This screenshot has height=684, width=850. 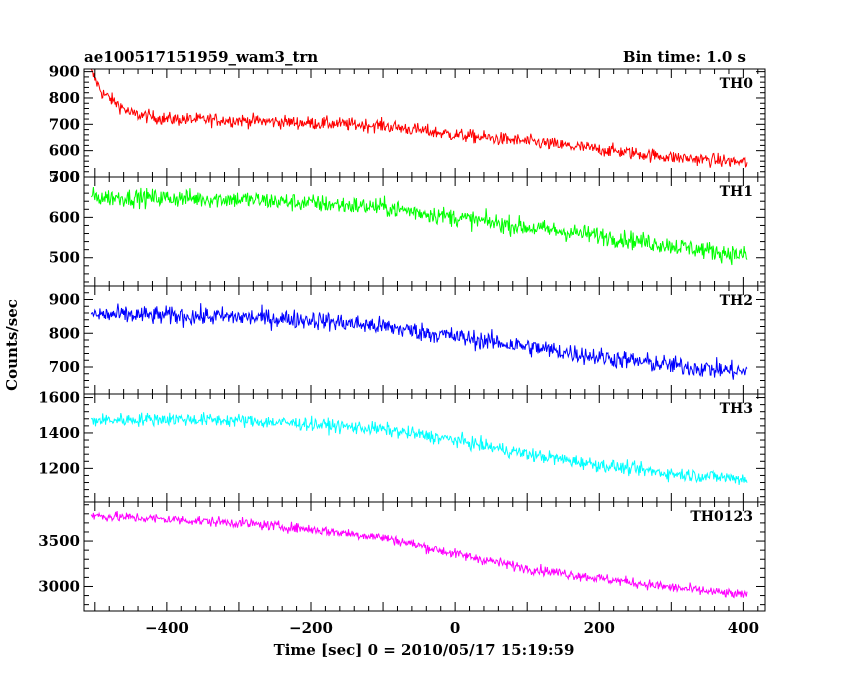 I want to click on x-axis: −400 −200 0 200 400, so click(x=452, y=628).